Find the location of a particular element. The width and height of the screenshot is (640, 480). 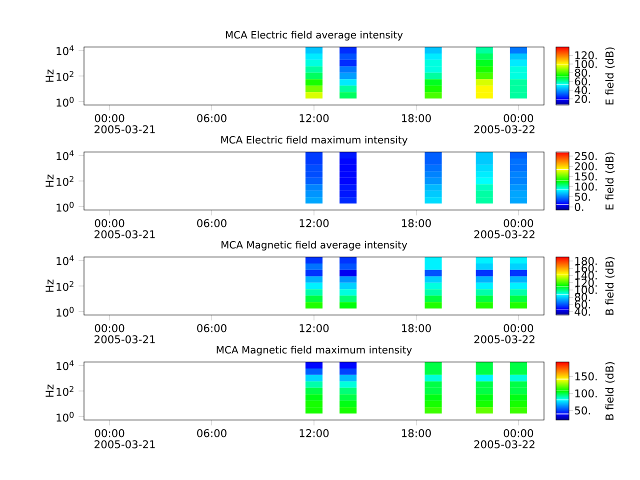

color-bar-label: 0. is located at coordinates (579, 206).